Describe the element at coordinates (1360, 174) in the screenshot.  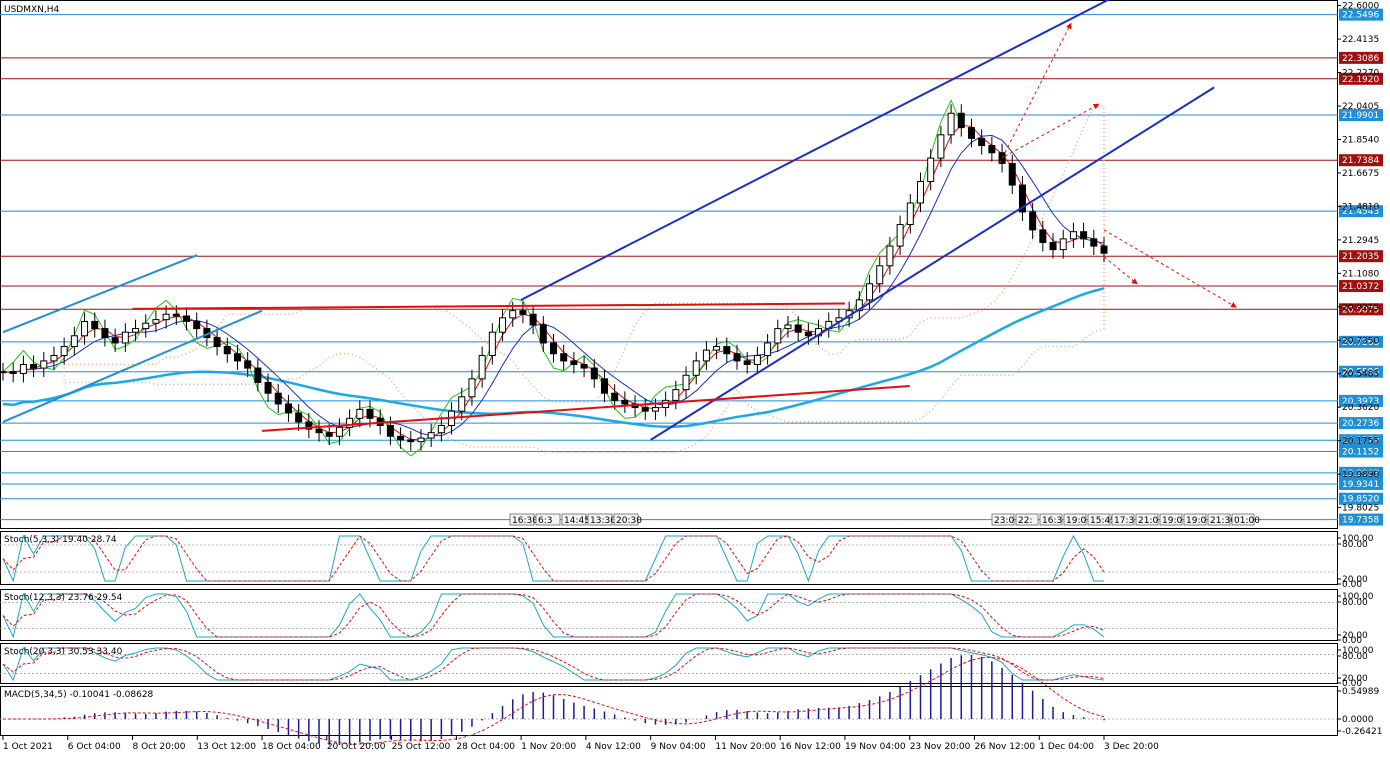
I see `price-tick-label: 21.6675` at that location.